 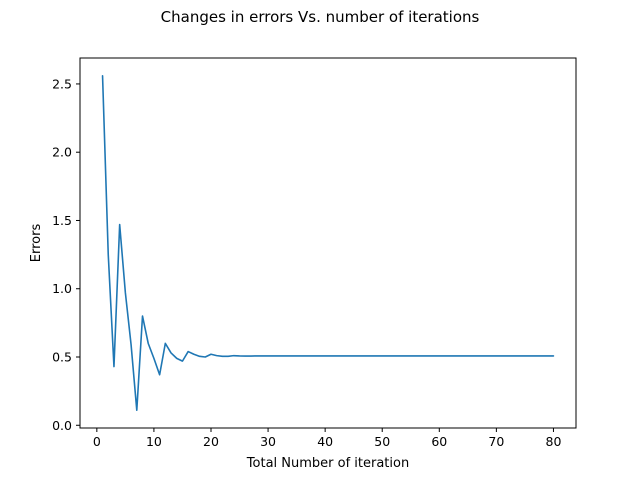 What do you see at coordinates (36, 243) in the screenshot?
I see `y-axis-label: Errors` at bounding box center [36, 243].